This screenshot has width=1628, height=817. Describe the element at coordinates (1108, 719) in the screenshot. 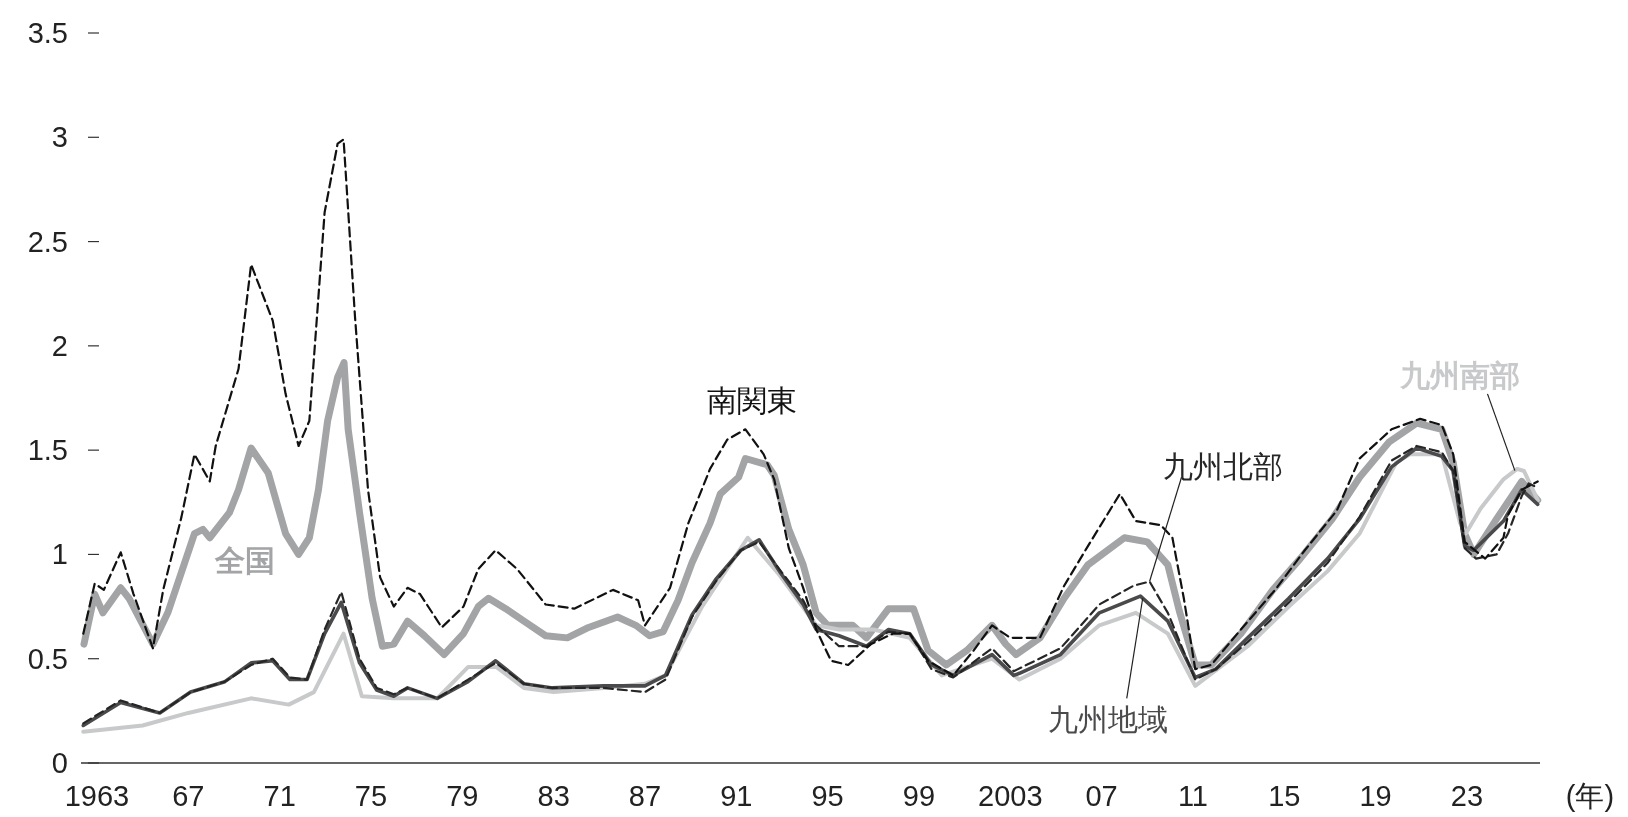

I see `series-label: 九州地域` at that location.